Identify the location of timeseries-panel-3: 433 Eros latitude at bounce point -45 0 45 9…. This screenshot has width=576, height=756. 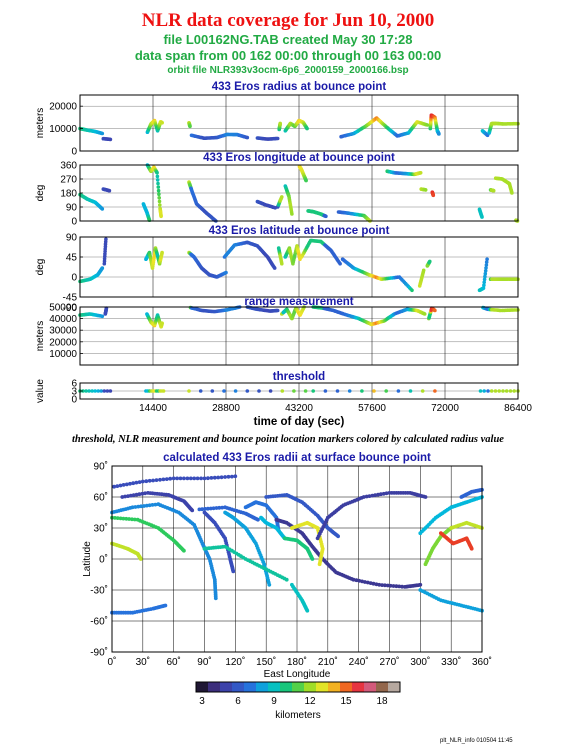
(277, 269).